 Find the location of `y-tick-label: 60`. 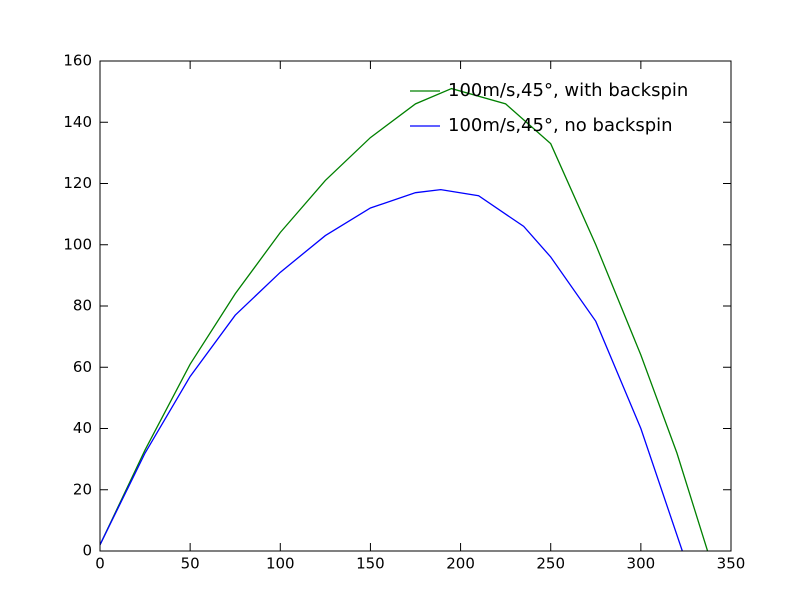

y-tick-label: 60 is located at coordinates (82, 367).